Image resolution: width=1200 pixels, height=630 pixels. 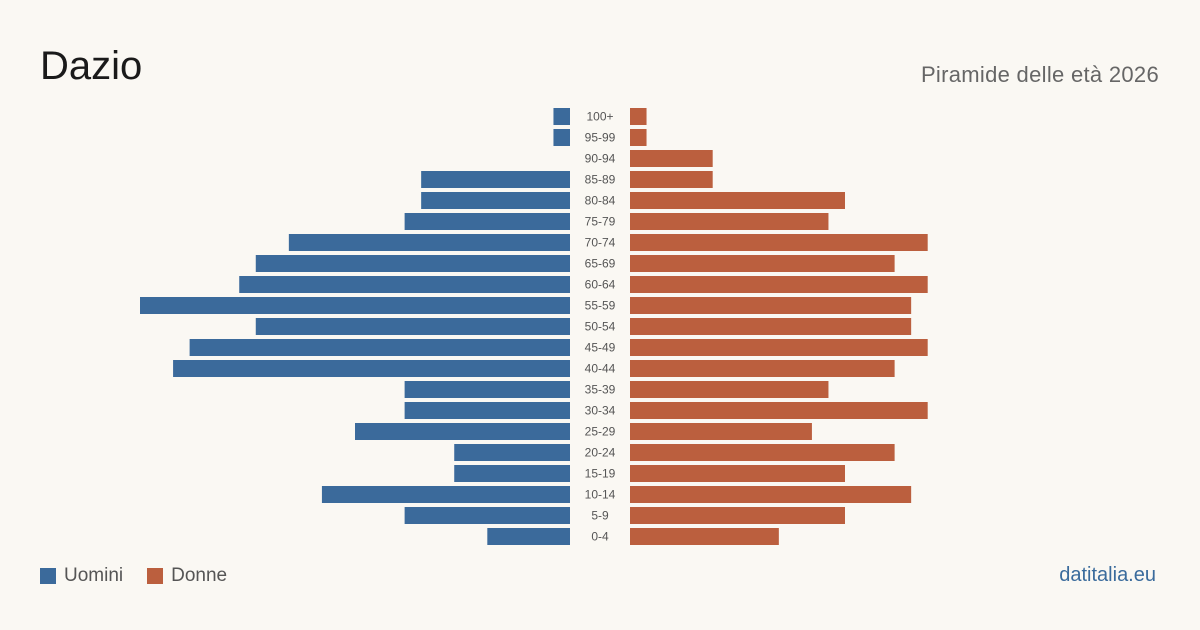 I want to click on age-label-75-79: 75-79, so click(x=600, y=222).